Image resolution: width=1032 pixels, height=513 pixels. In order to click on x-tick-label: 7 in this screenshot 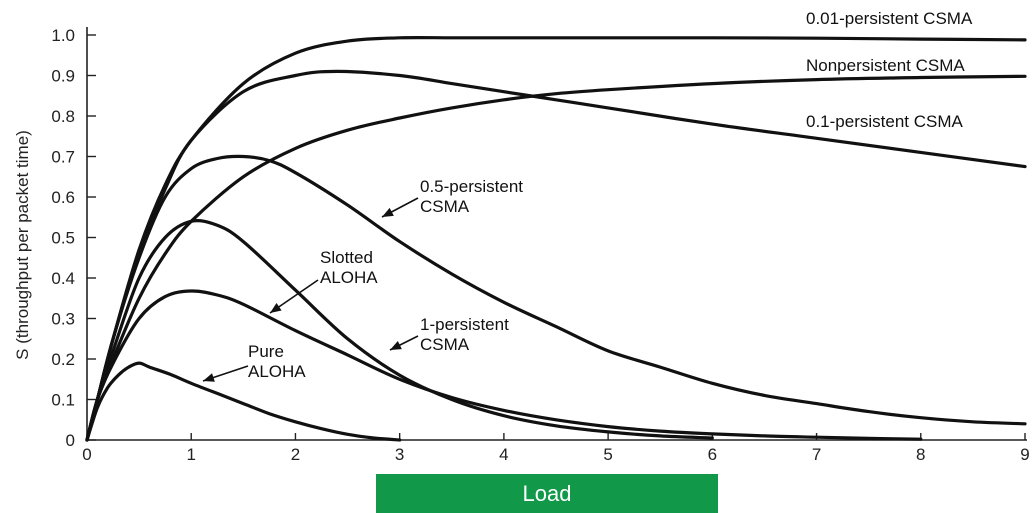, I will do `click(816, 454)`.